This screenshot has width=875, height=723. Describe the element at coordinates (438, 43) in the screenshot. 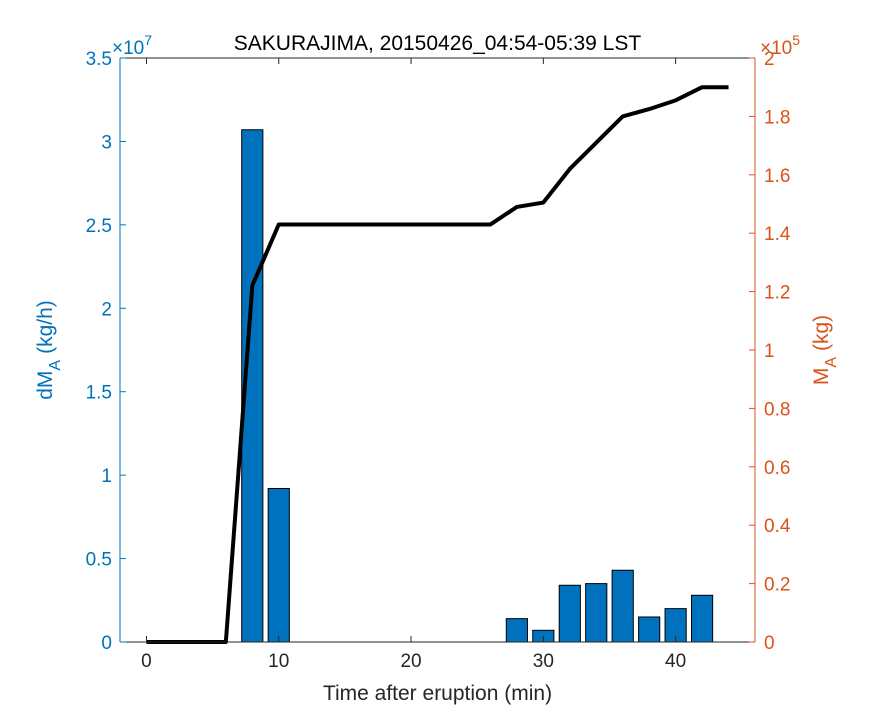

I see `chart-title: SAKURAJIMA, 20150426_04:54-05:39 LST` at that location.